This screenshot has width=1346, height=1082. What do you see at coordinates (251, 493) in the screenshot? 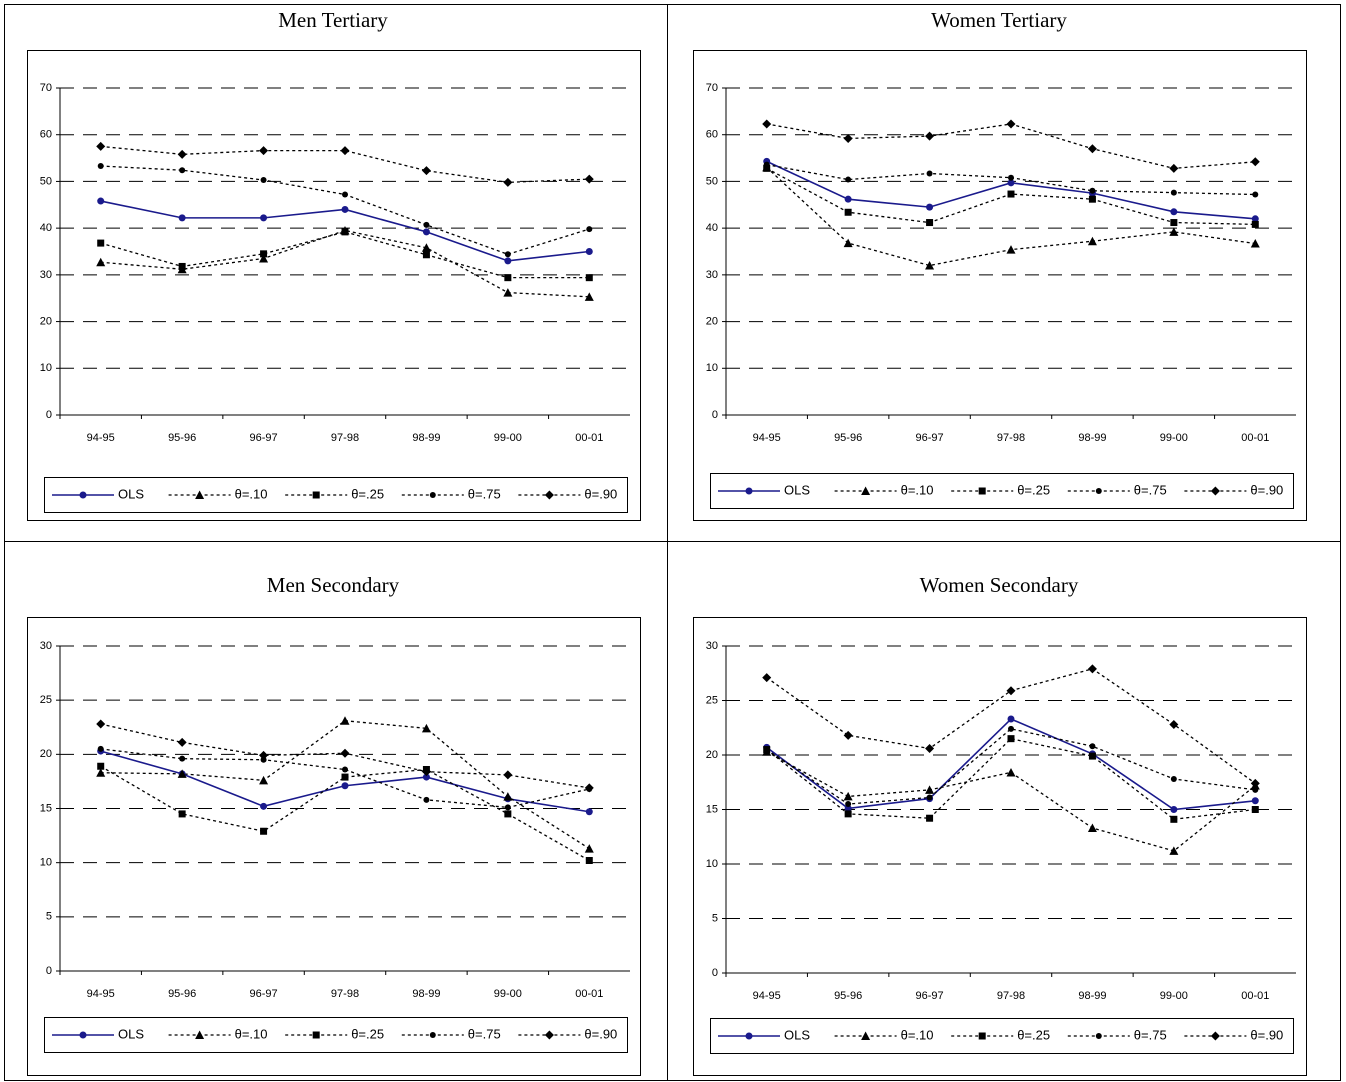
I see `legend-label: θ=.10` at bounding box center [251, 493].